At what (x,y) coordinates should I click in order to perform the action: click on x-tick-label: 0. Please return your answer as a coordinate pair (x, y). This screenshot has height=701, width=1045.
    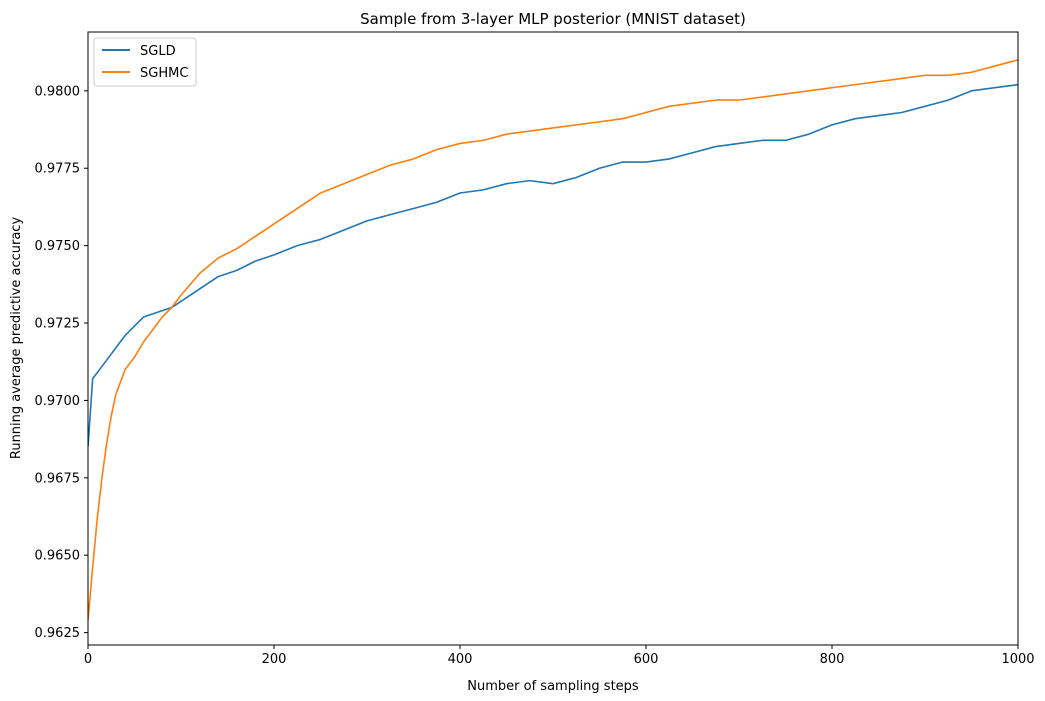
    Looking at the image, I should click on (88, 659).